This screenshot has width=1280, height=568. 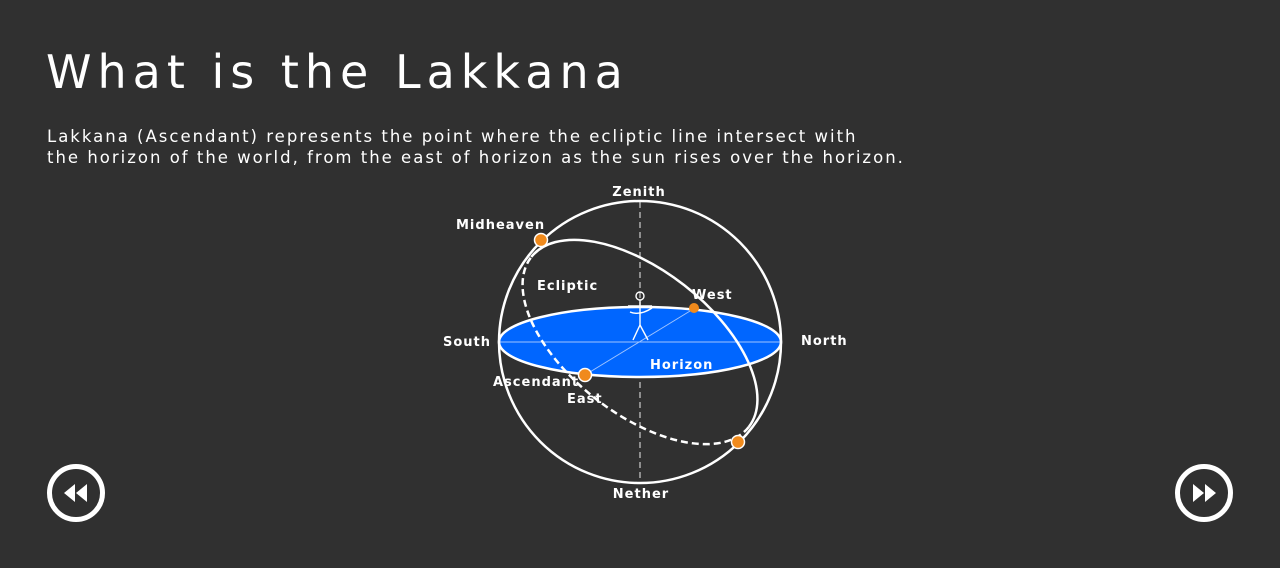 What do you see at coordinates (337, 72) in the screenshot?
I see `page-title: What is the Lakkana` at bounding box center [337, 72].